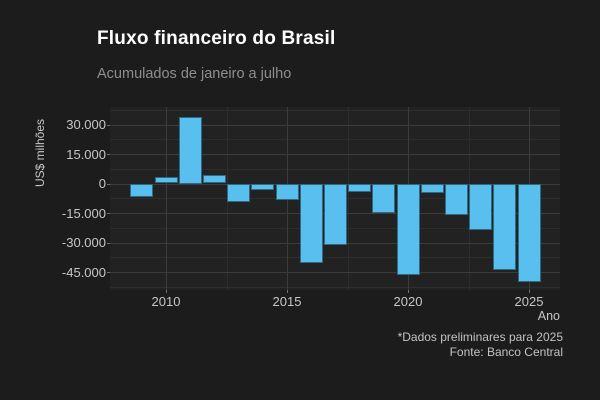 The width and height of the screenshot is (600, 400). Describe the element at coordinates (506, 352) in the screenshot. I see `caption-line-2: Fonte: Banco Central` at that location.